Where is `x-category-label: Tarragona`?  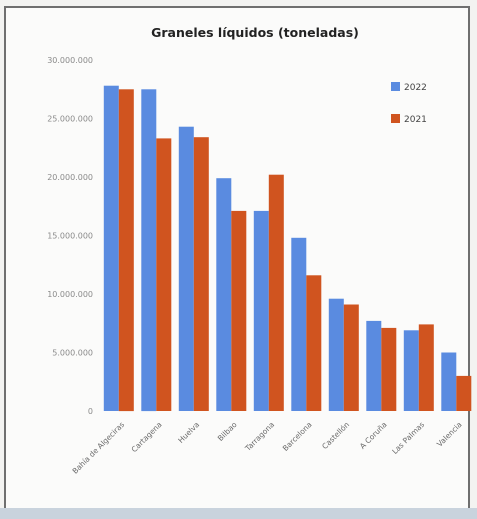
x-category-label: Tarragona is located at coordinates (259, 436).